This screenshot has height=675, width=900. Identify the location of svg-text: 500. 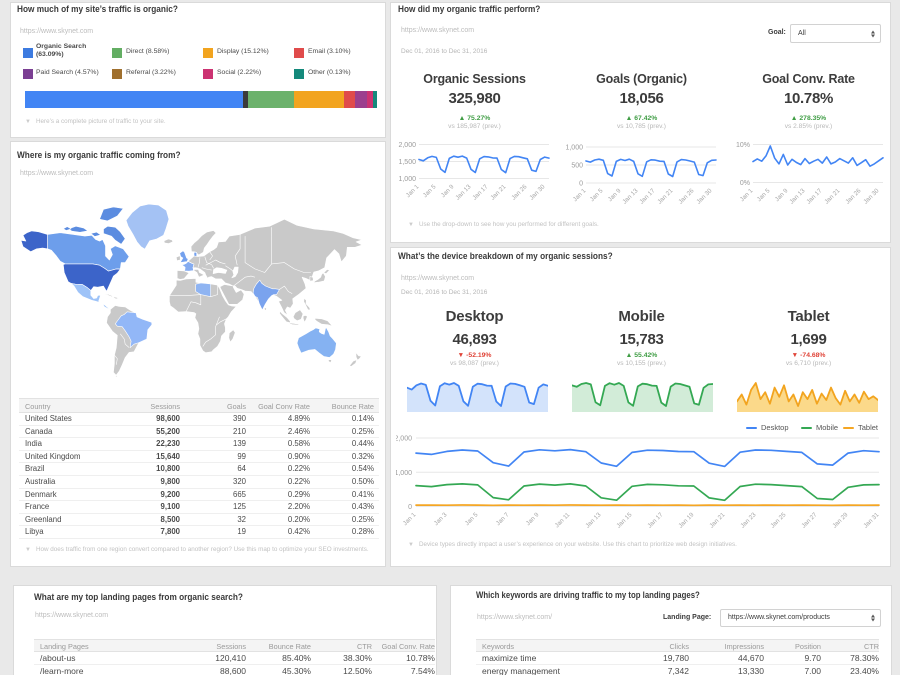
(577, 166).